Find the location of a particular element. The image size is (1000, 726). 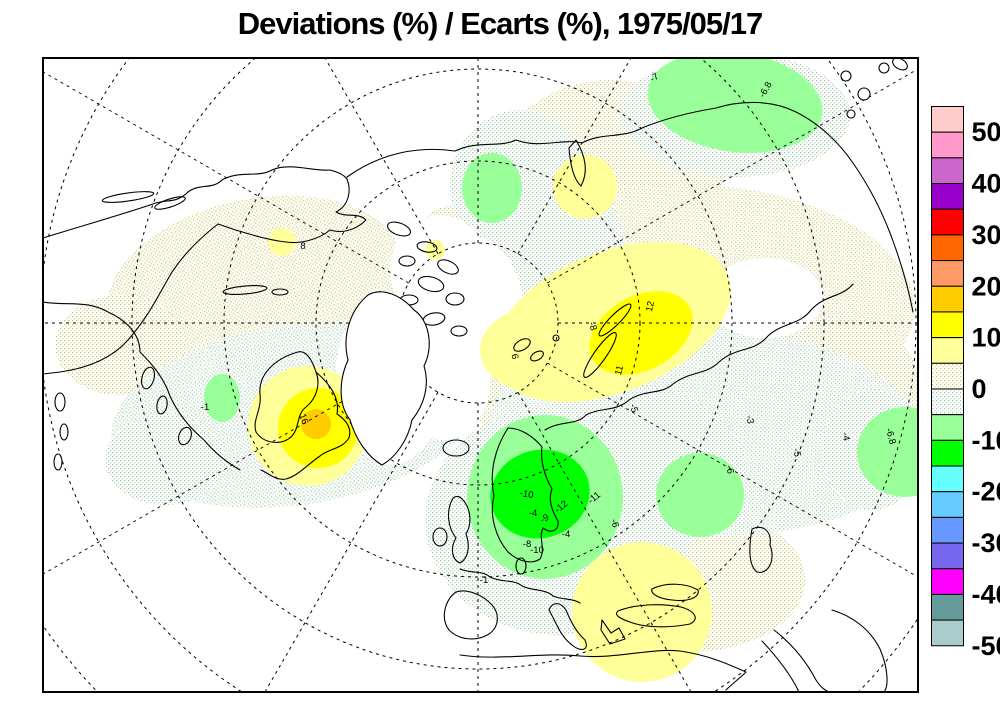

contour-label: 8 is located at coordinates (302, 246).